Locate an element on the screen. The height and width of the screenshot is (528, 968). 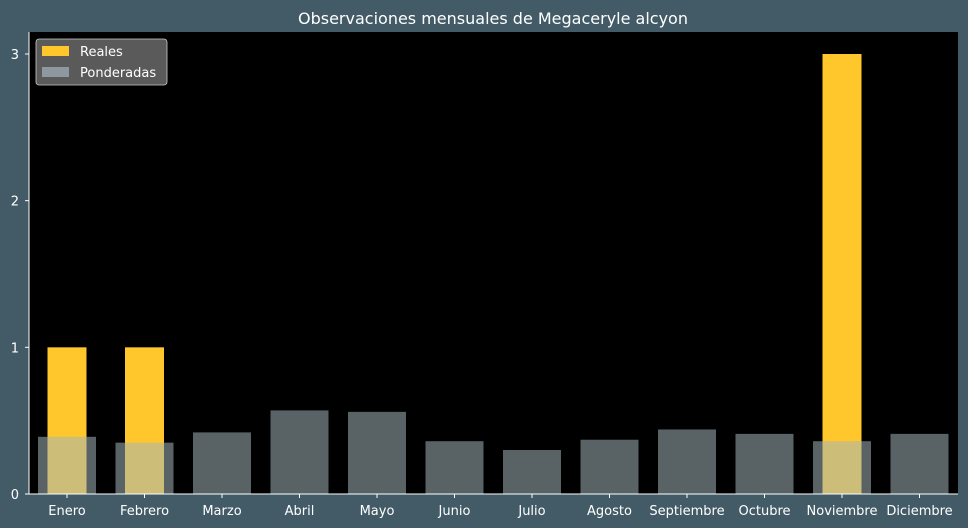
y-tick-label: 3 is located at coordinates (15, 55).